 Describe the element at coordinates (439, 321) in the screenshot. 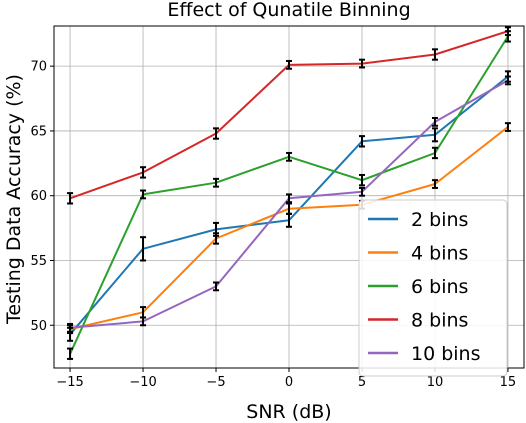

I see `legend-label-8-bins: 8 bins` at that location.